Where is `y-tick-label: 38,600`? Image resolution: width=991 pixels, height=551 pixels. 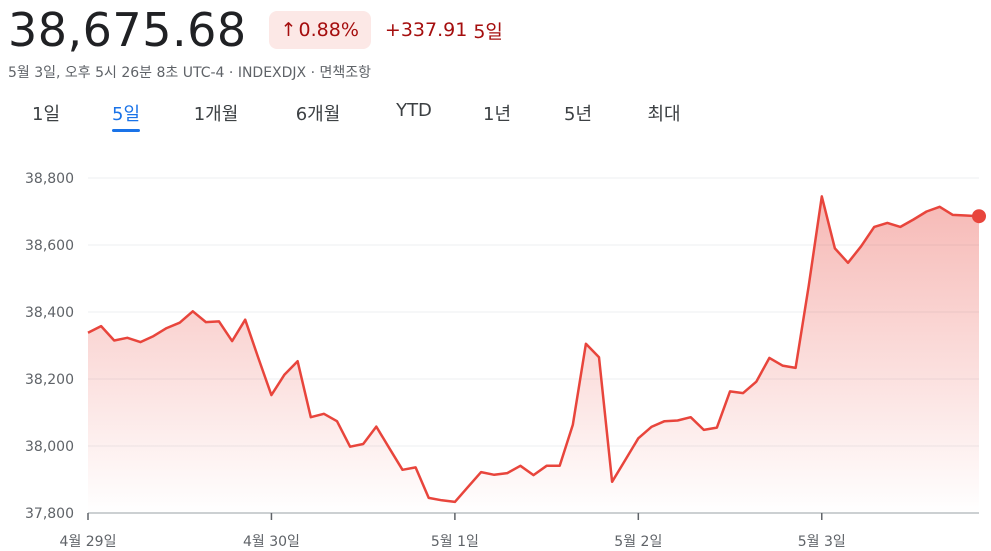 y-tick-label: 38,600 is located at coordinates (49, 246).